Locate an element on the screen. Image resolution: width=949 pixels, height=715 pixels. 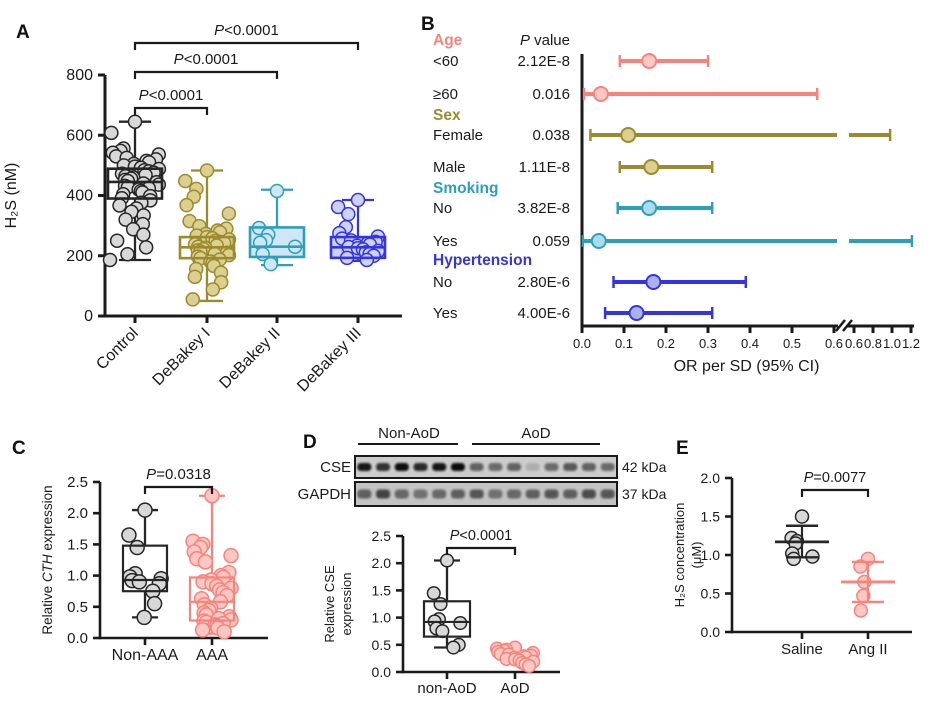
svg-text: Non-AoD is located at coordinates (409, 433).